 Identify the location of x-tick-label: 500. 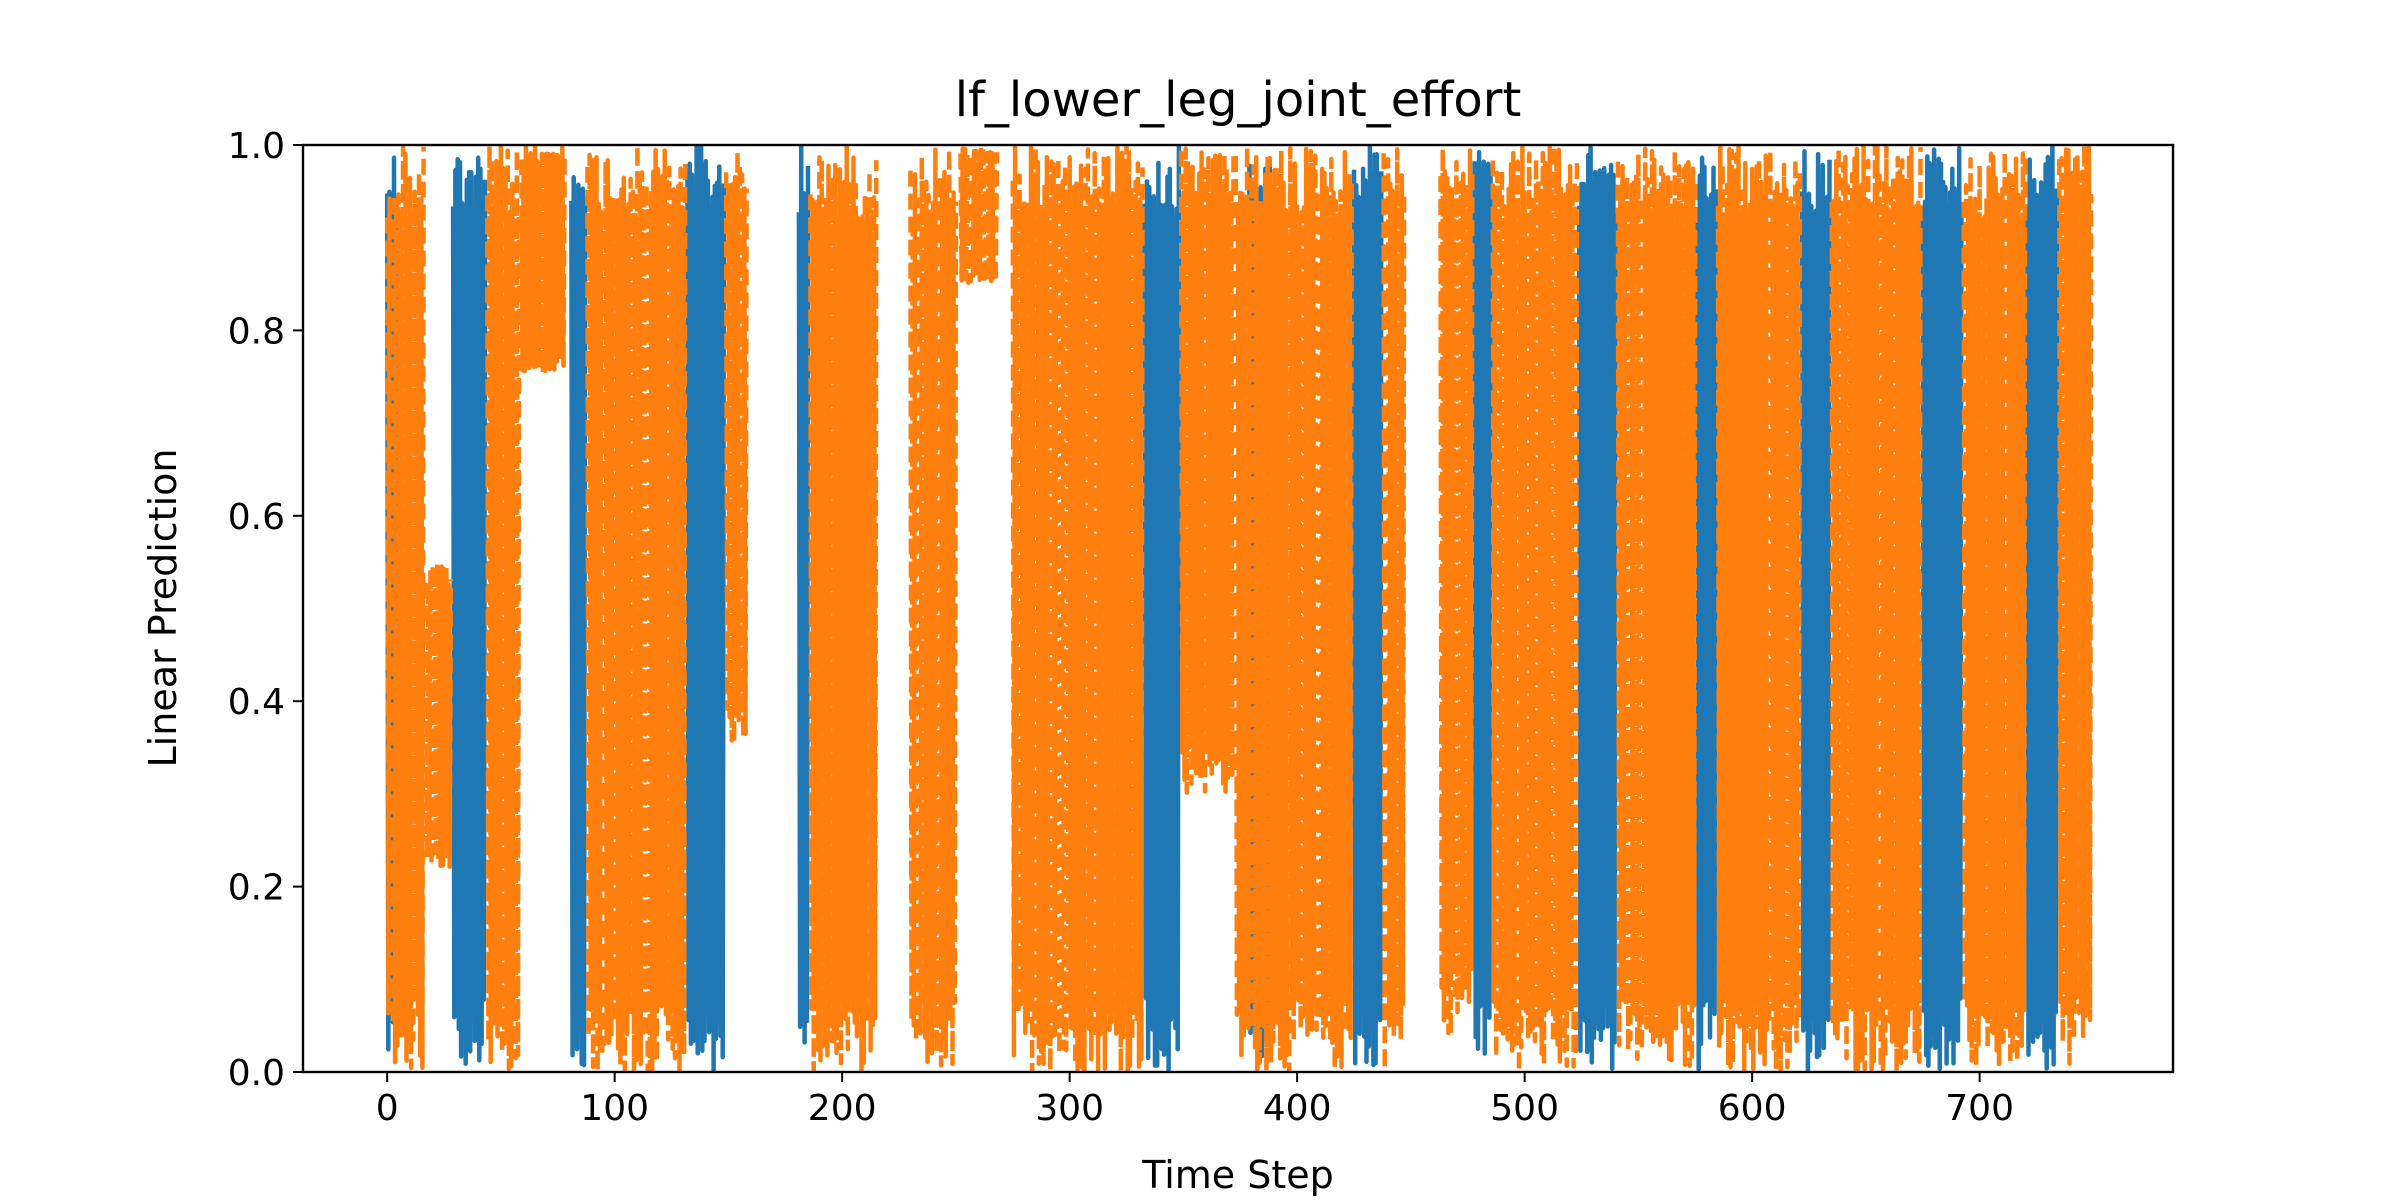
(1524, 1108).